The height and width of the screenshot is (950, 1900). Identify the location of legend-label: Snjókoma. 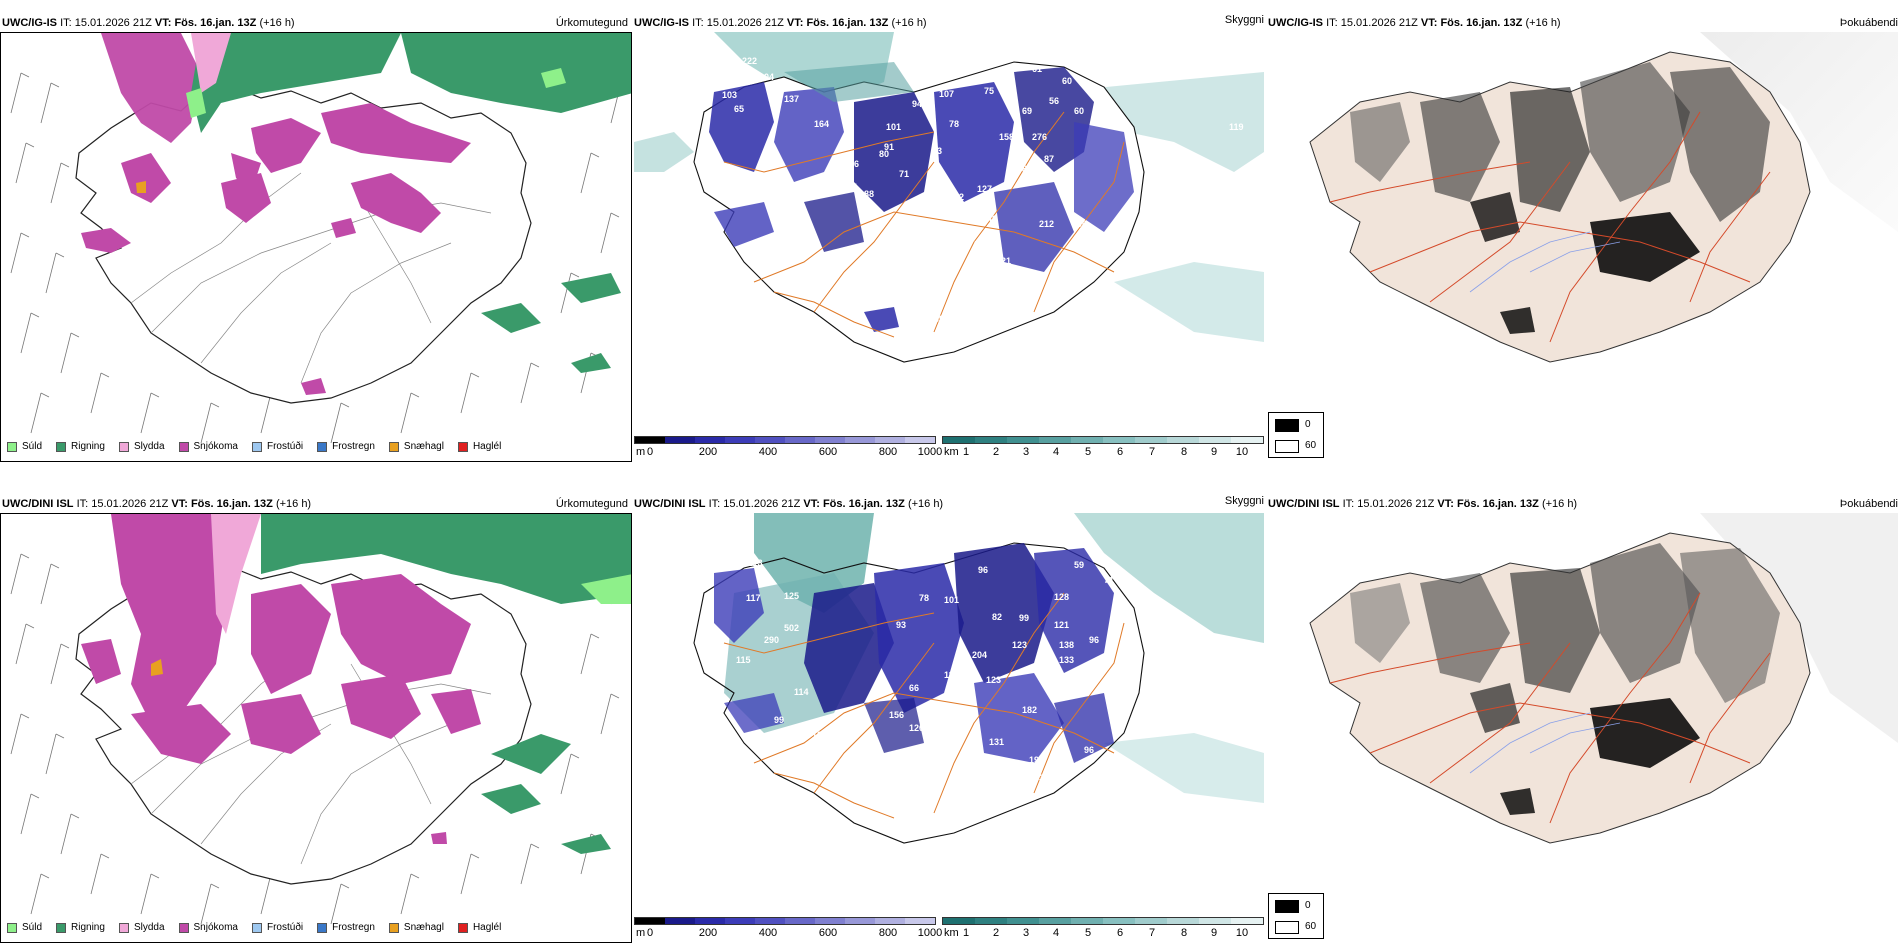
(215, 927).